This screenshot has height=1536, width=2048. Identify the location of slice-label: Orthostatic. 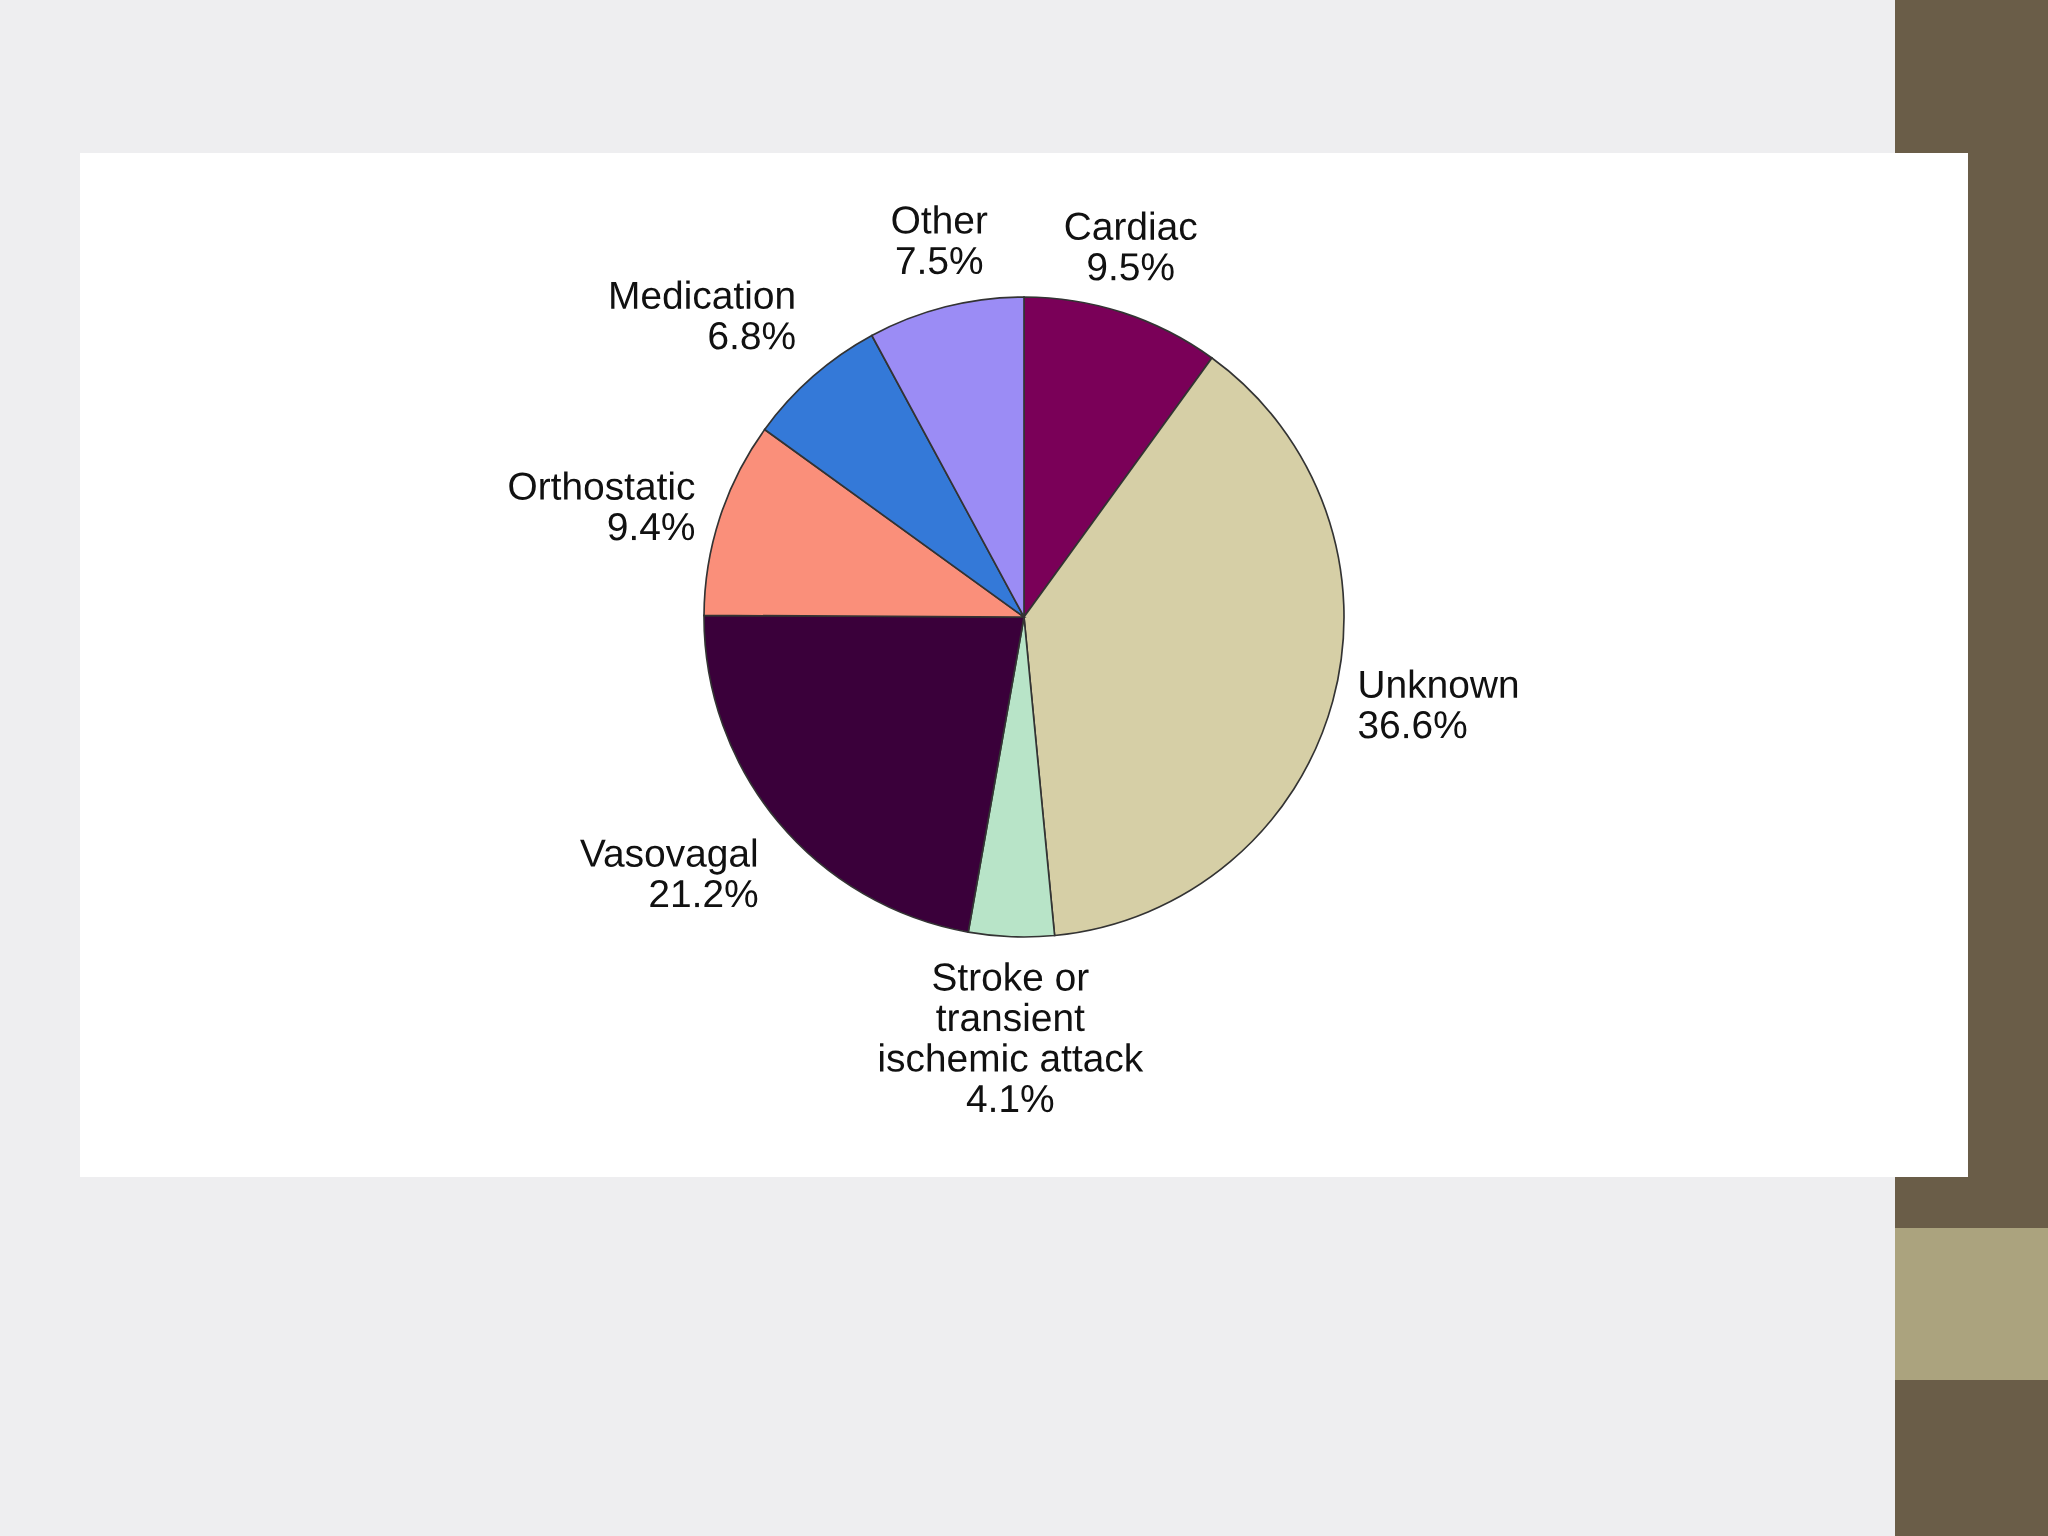
(602, 485).